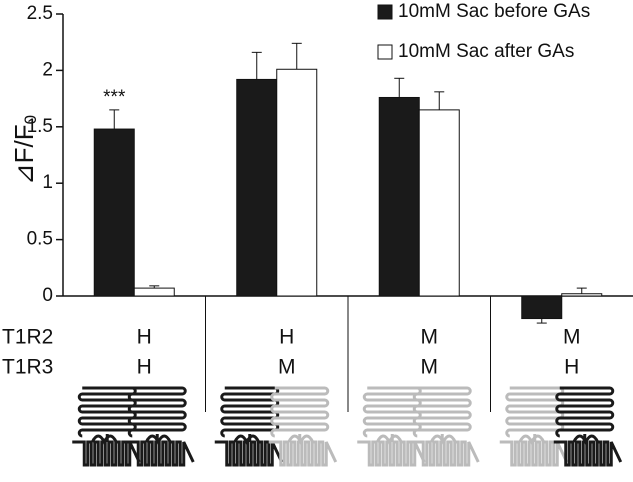  Describe the element at coordinates (47, 182) in the screenshot. I see `y-tick-label: 1` at that location.